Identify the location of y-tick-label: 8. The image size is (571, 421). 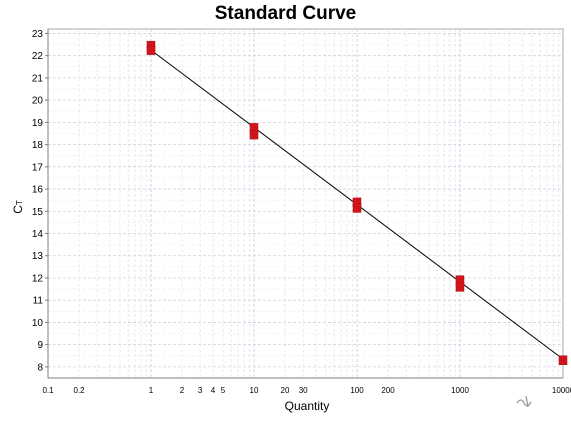
(40, 367).